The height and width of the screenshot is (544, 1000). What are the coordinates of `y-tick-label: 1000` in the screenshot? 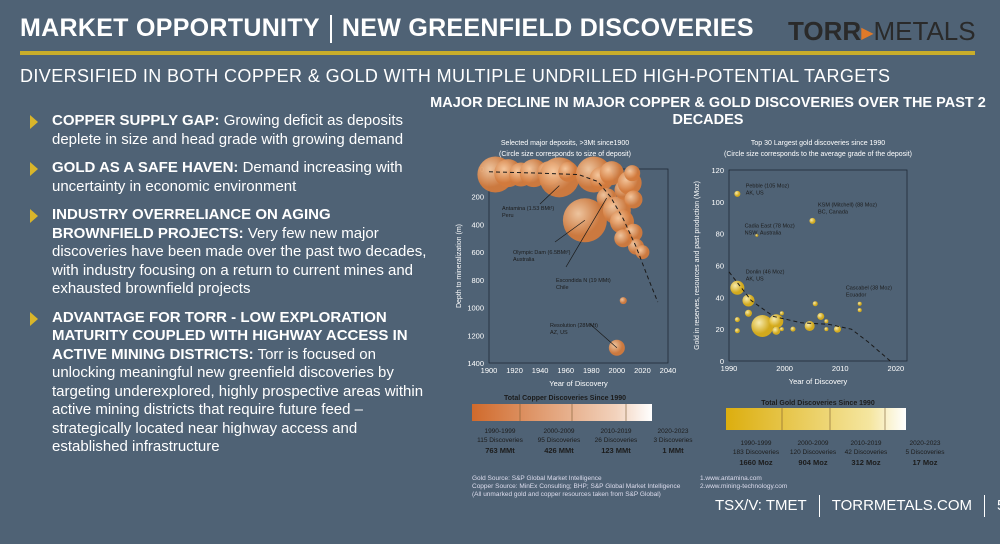 It's located at (475, 308).